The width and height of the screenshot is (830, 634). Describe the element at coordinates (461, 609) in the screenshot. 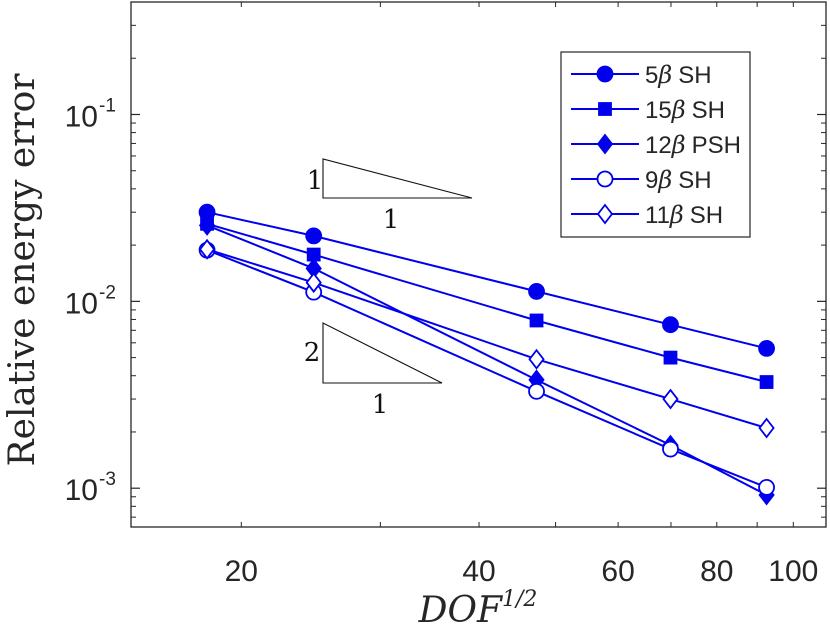

I see `x-axis-label-text: DOF` at that location.